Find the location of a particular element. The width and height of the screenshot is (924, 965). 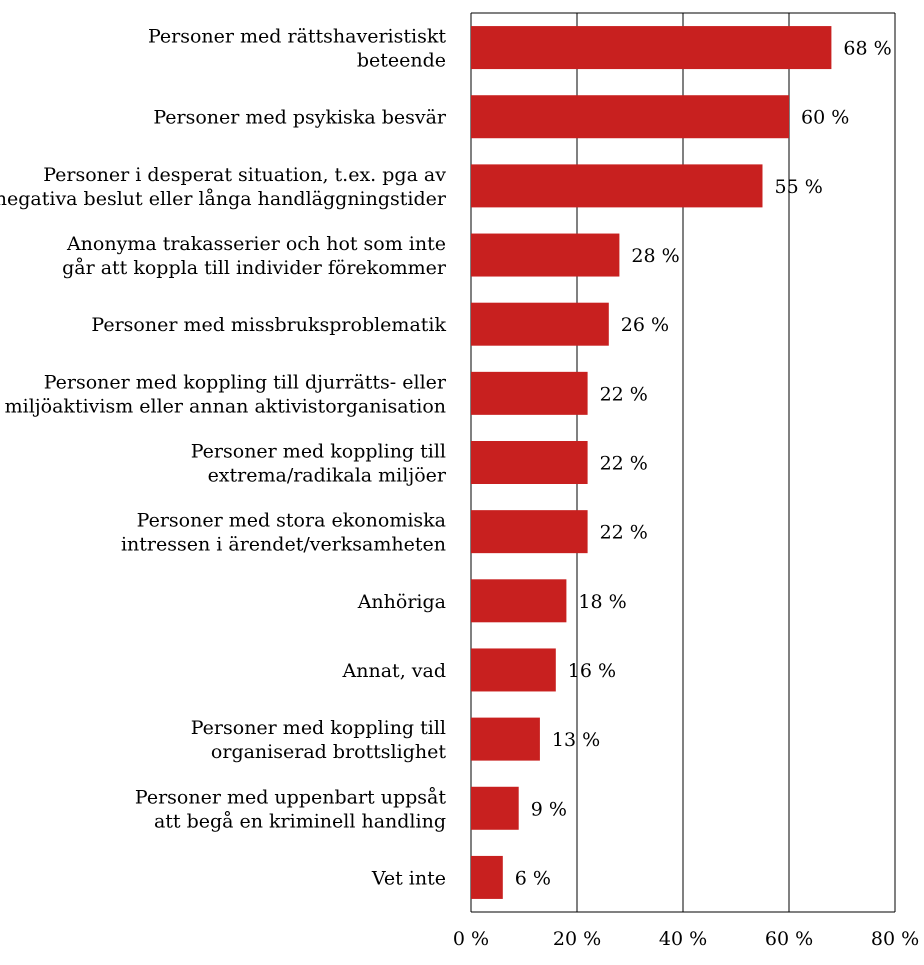

x-tick-label-20: 20 % is located at coordinates (577, 939).